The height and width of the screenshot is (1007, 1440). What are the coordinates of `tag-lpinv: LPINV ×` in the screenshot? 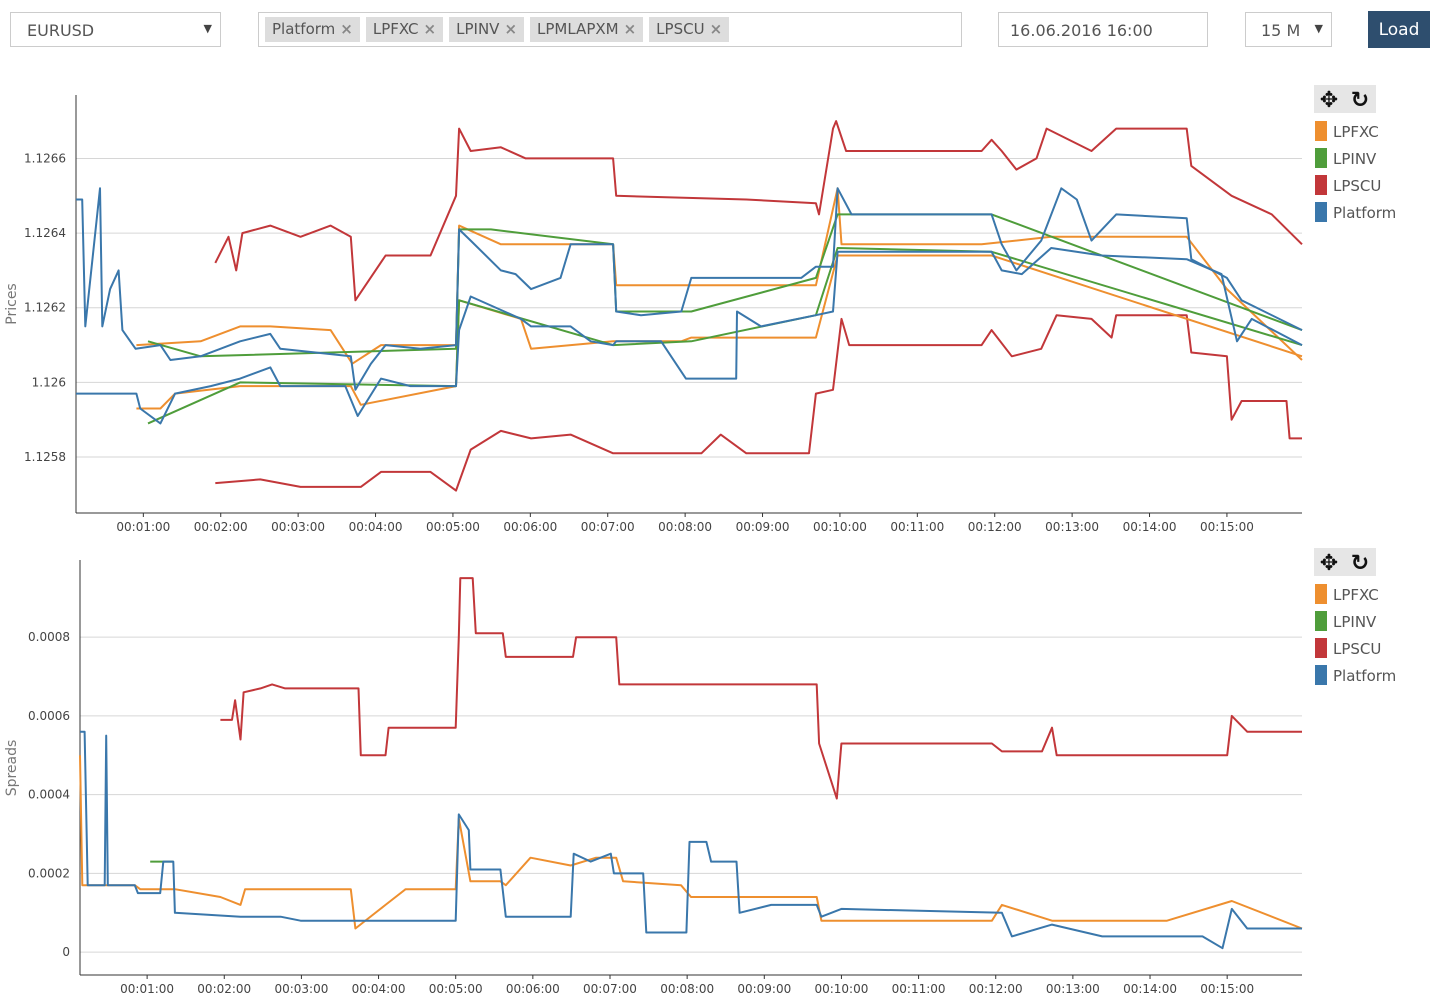 It's located at (487, 29).